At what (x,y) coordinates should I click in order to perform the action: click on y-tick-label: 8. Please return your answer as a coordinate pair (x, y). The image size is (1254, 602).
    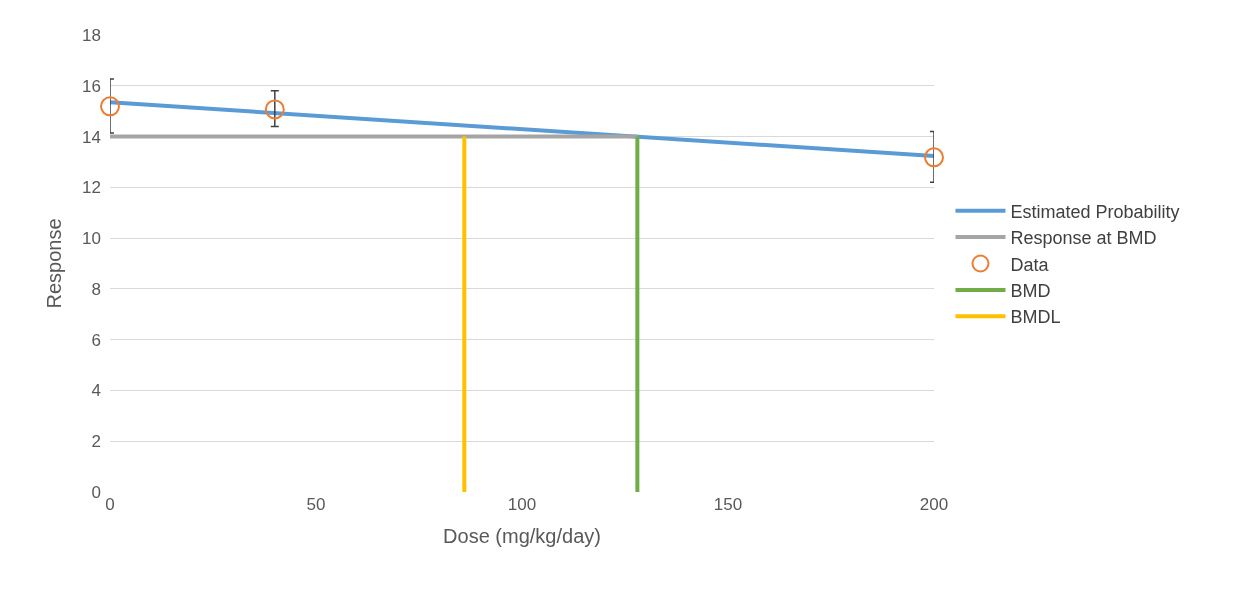
    Looking at the image, I should click on (96, 289).